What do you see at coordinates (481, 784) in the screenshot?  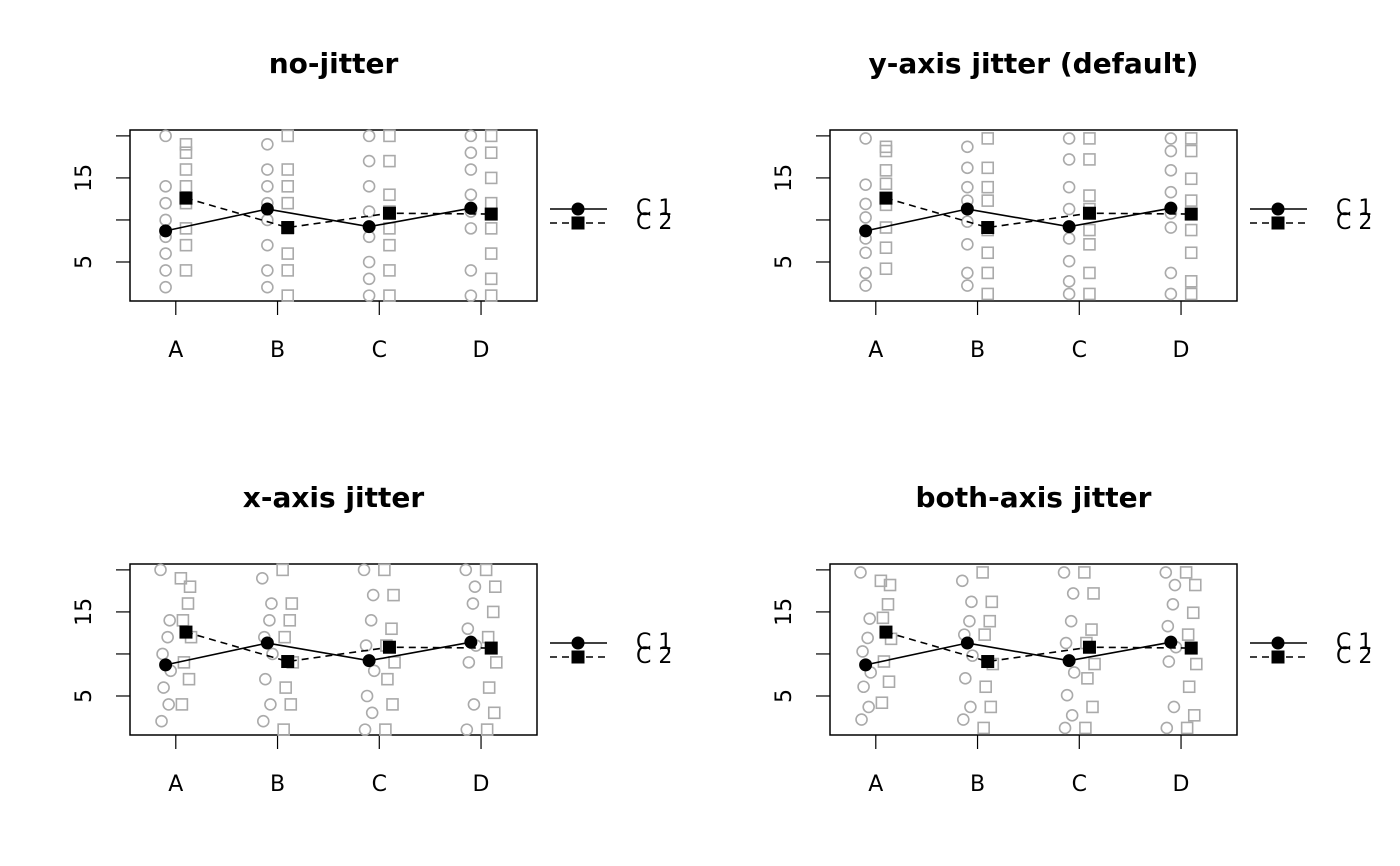 I see `x-tick-label: D` at bounding box center [481, 784].